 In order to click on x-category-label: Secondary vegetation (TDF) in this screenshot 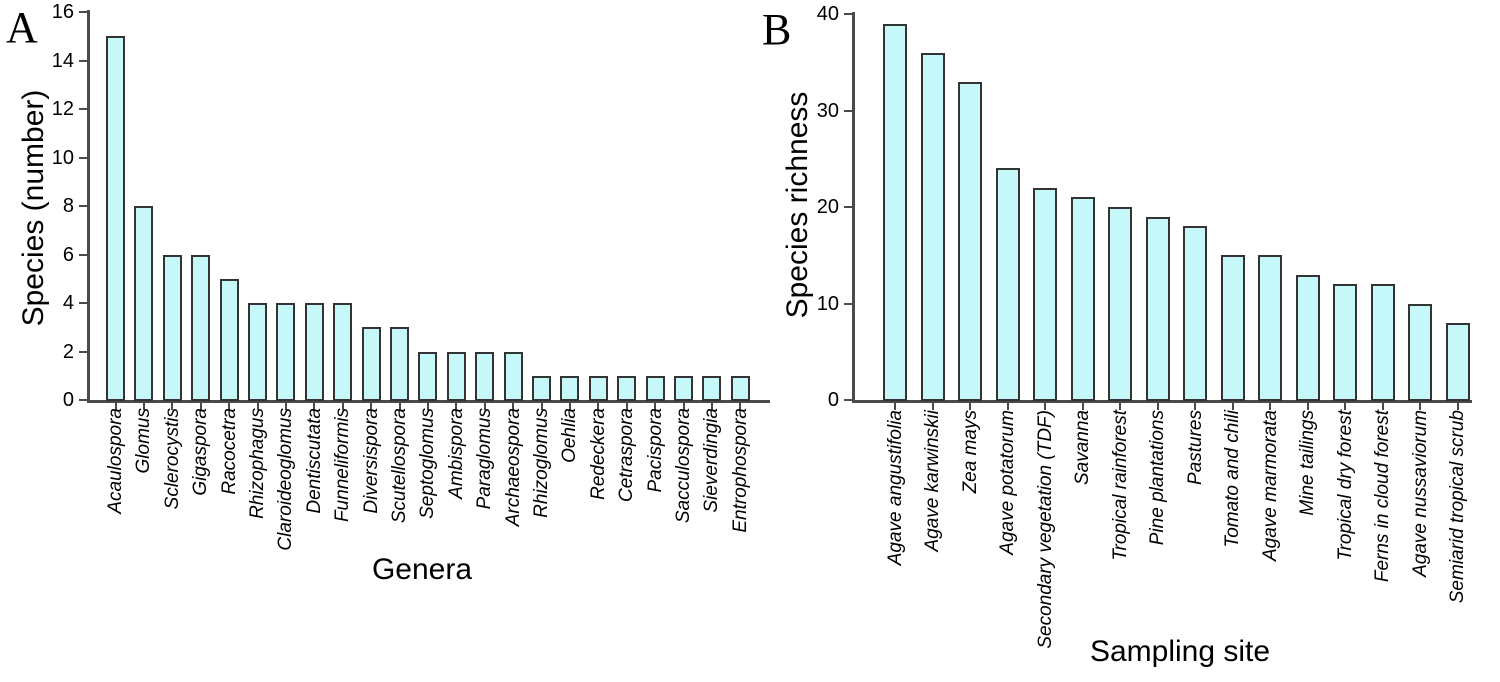, I will do `click(1045, 529)`.